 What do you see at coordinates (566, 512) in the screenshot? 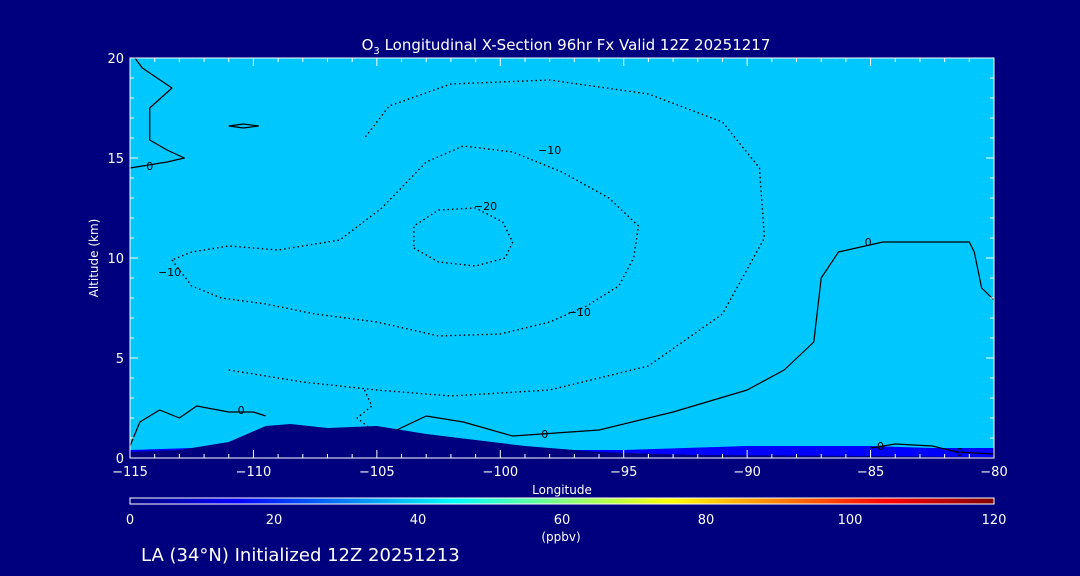
I see `colorbar: 0 20 40 60 80 100 120` at bounding box center [566, 512].